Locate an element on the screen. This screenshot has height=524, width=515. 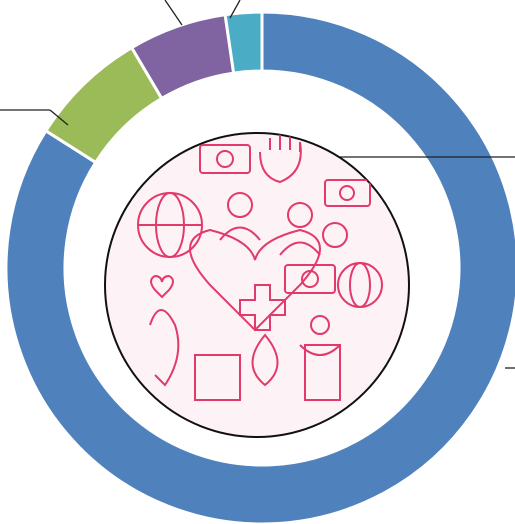
segment is located at coordinates (243, 42).